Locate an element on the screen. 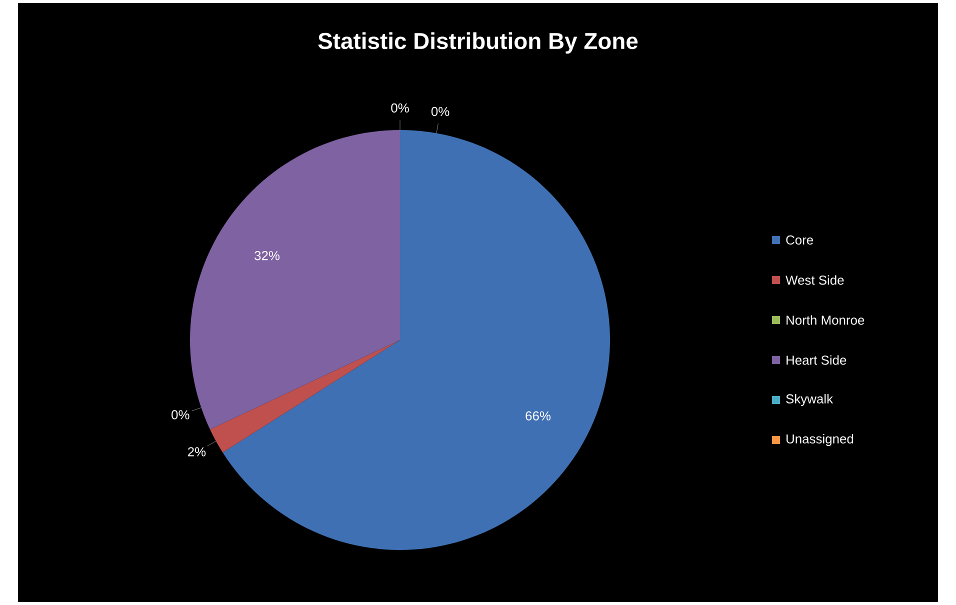 Image resolution: width=956 pixels, height=605 pixels. data-label: 66% is located at coordinates (538, 415).